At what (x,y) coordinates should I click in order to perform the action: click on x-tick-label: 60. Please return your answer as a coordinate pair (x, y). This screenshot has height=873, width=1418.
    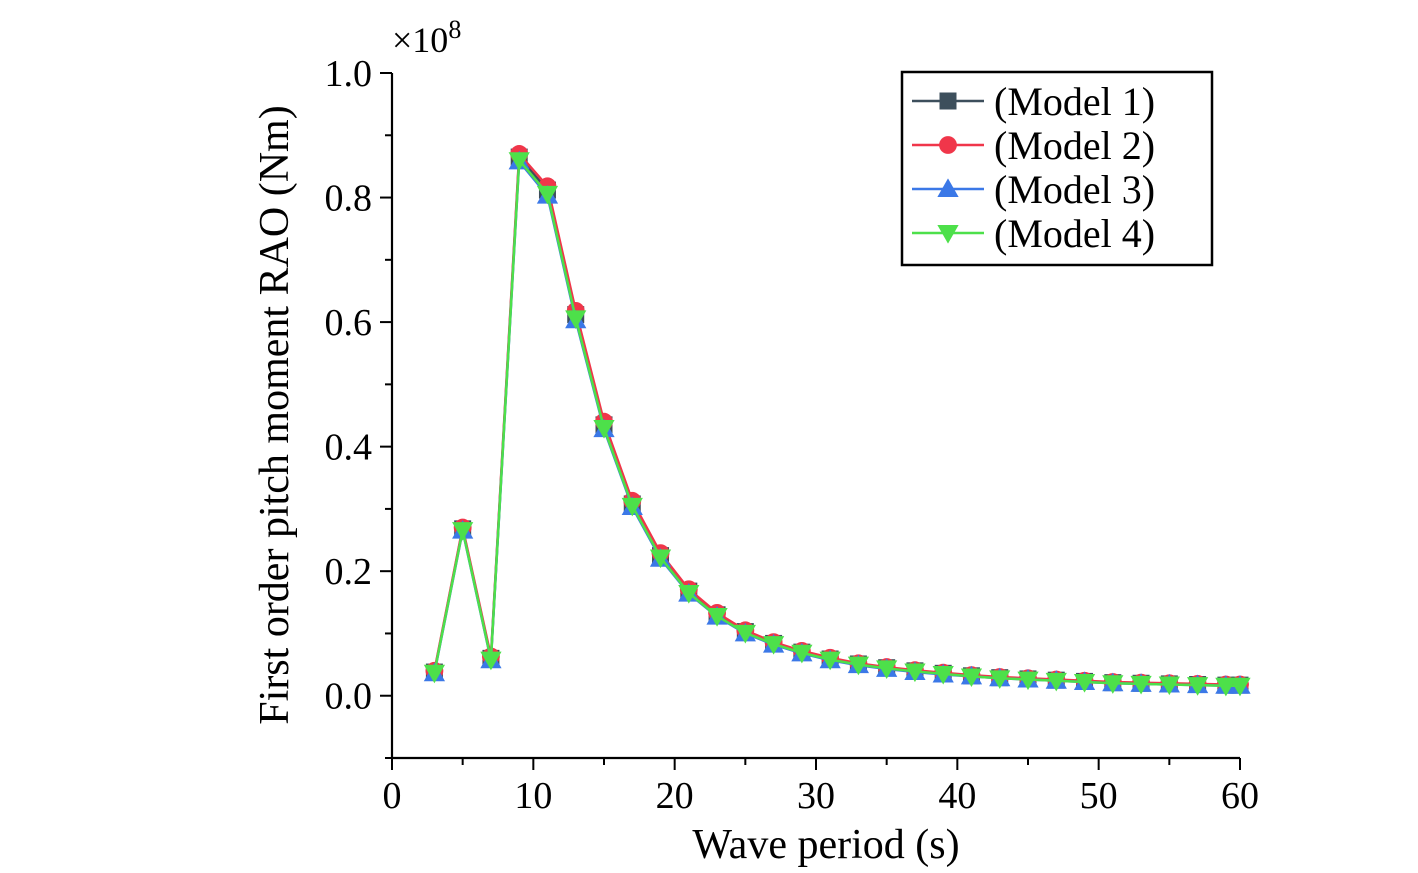
    Looking at the image, I should click on (1240, 796).